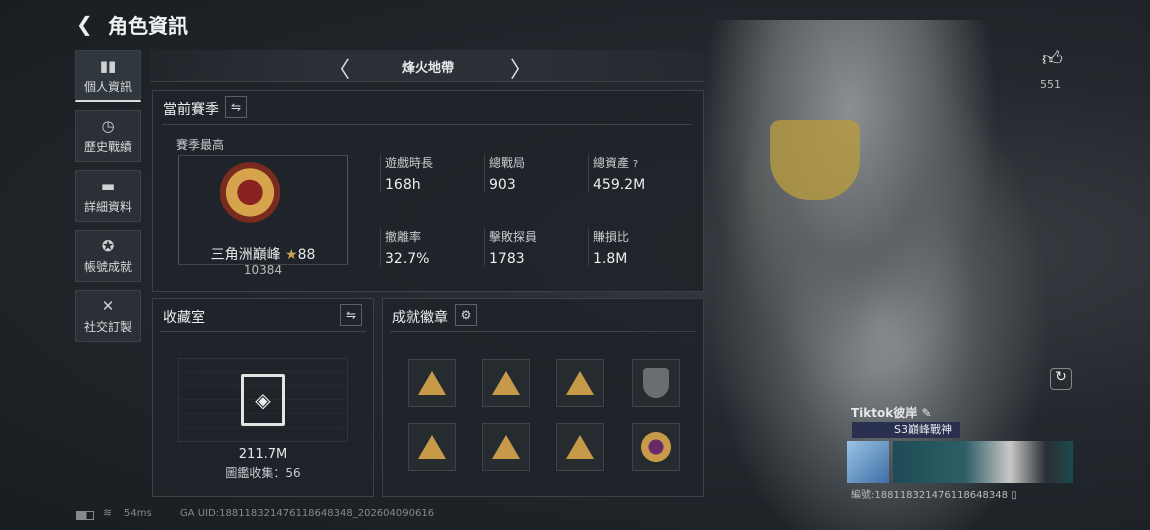 The height and width of the screenshot is (530, 1150). I want to click on showcase-icon: ◈, so click(263, 400).